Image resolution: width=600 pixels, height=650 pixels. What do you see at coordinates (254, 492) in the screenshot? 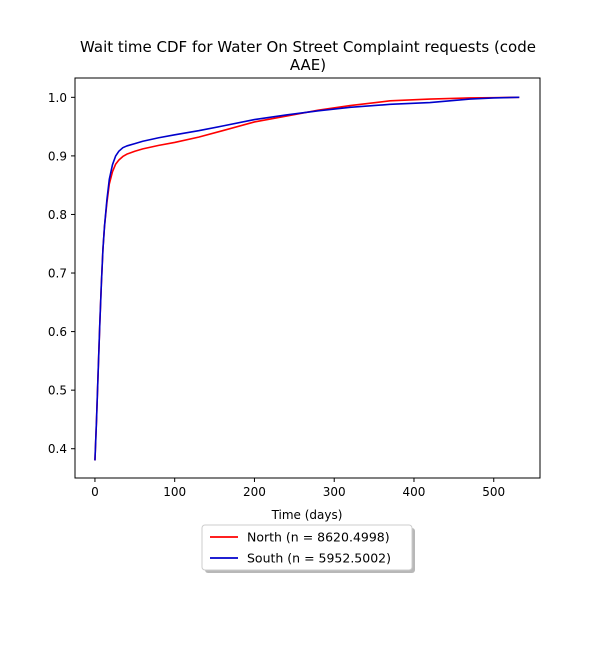
I see `x-tick-label: 200` at bounding box center [254, 492].